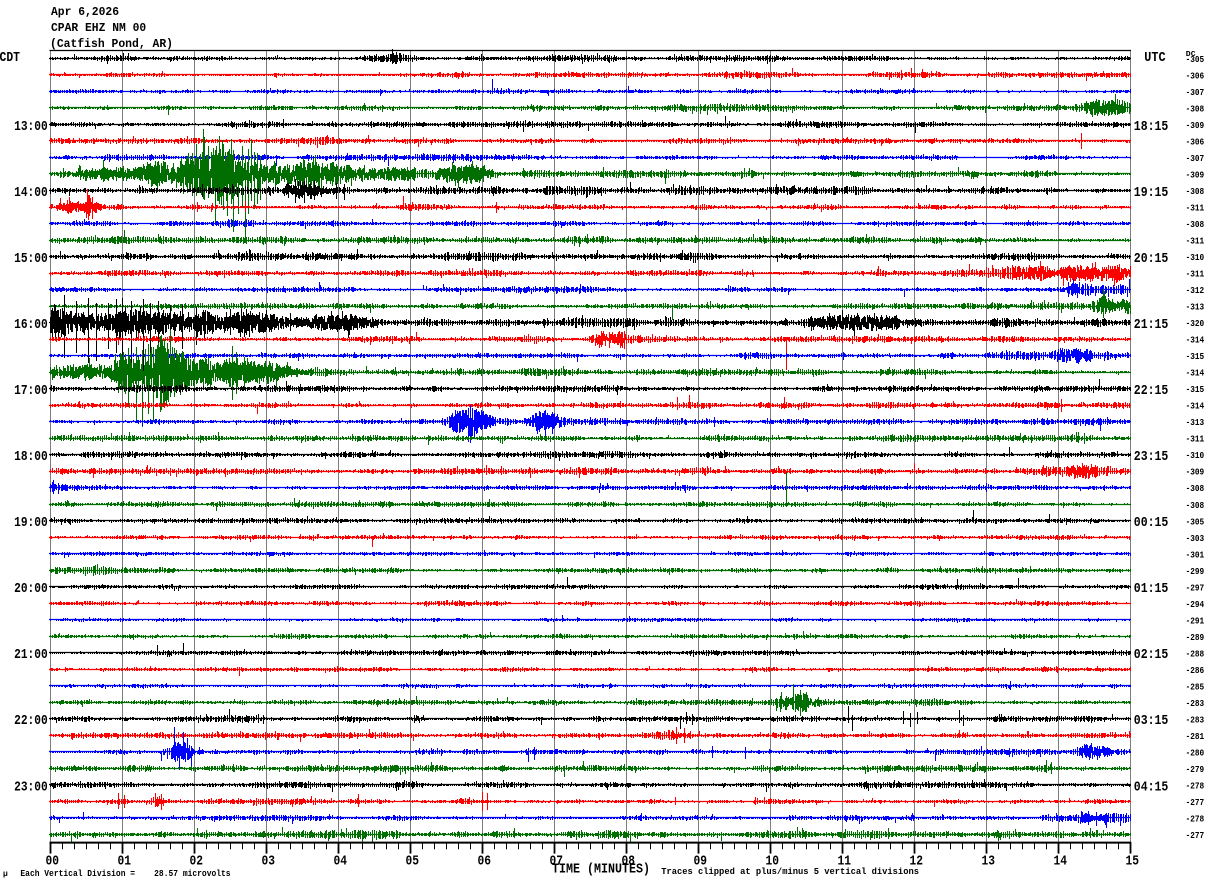  What do you see at coordinates (98, 28) in the screenshot?
I see `svg-text: CPAR EHZ NM 00` at bounding box center [98, 28].